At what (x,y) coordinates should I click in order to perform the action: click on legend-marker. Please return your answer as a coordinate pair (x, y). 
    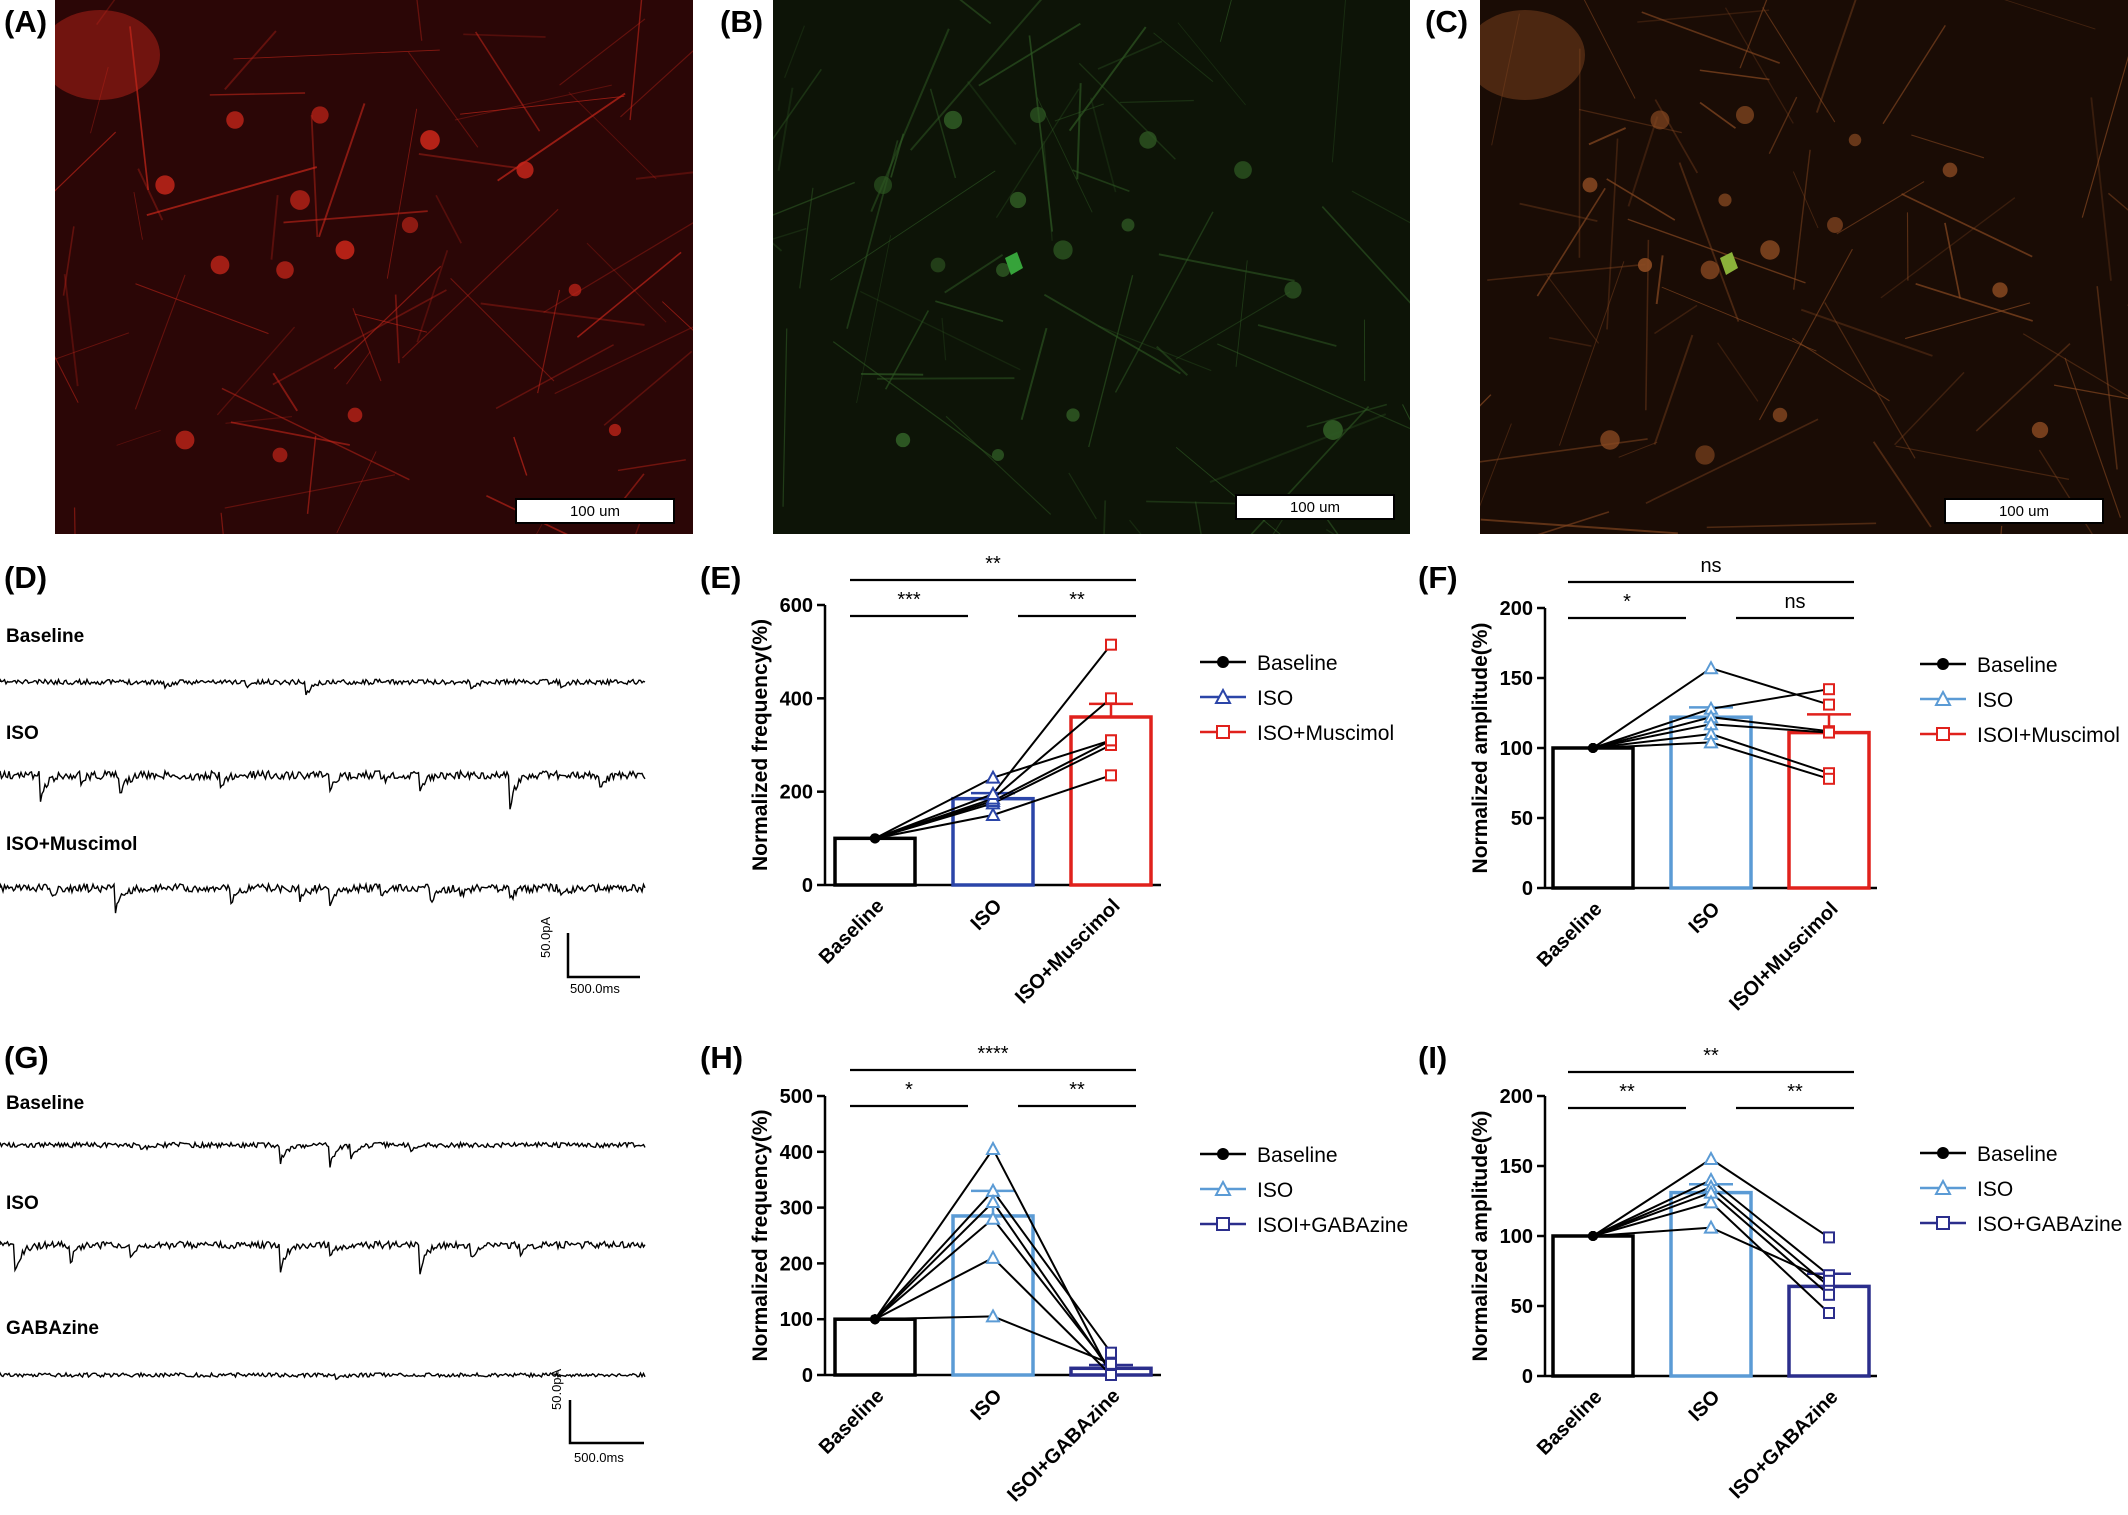
    Looking at the image, I should click on (1223, 732).